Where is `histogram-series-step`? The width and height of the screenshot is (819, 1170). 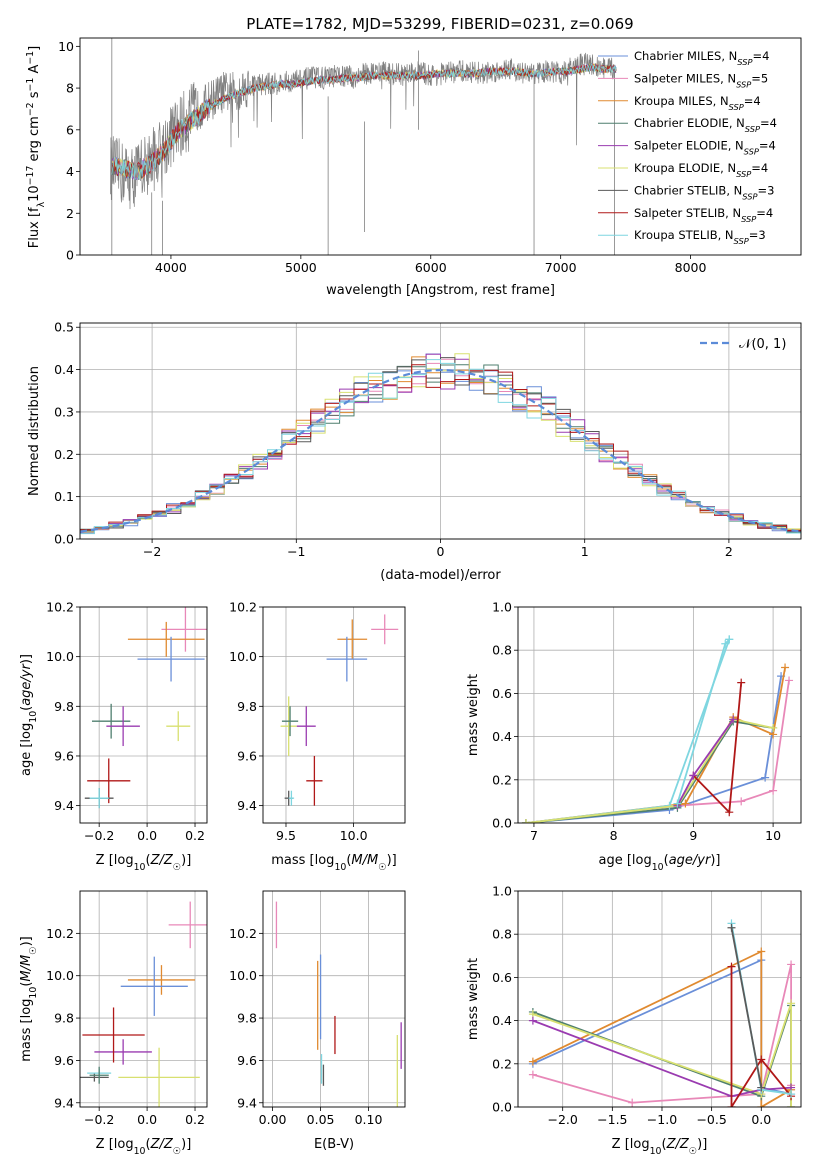 histogram-series-step is located at coordinates (440, 449).